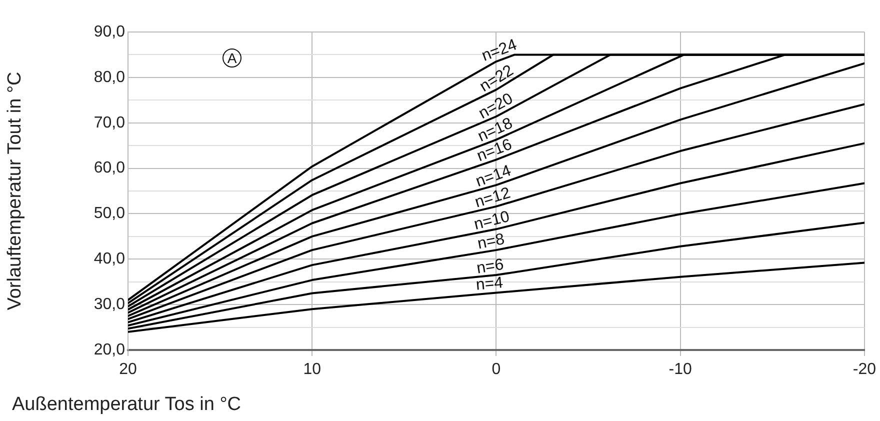  What do you see at coordinates (127, 404) in the screenshot?
I see `x-axis-title: Außentemperatur Tos in °C` at bounding box center [127, 404].